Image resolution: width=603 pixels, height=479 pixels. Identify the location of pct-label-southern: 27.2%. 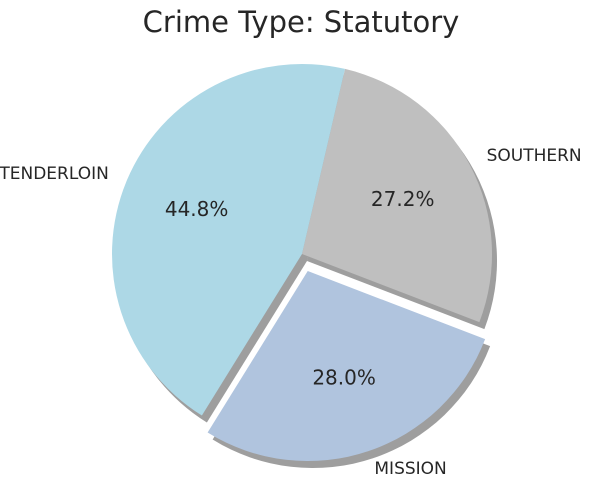
(403, 199).